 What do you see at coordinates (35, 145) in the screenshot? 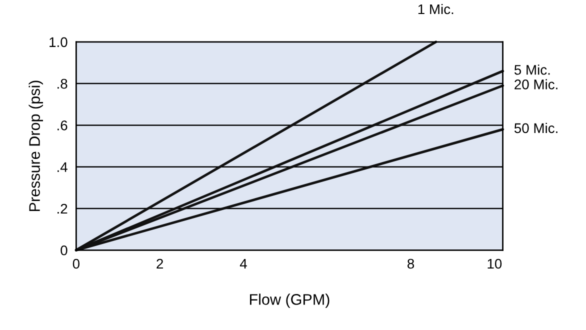
I see `y-axis-title: Pressure Drop (psi)` at bounding box center [35, 145].